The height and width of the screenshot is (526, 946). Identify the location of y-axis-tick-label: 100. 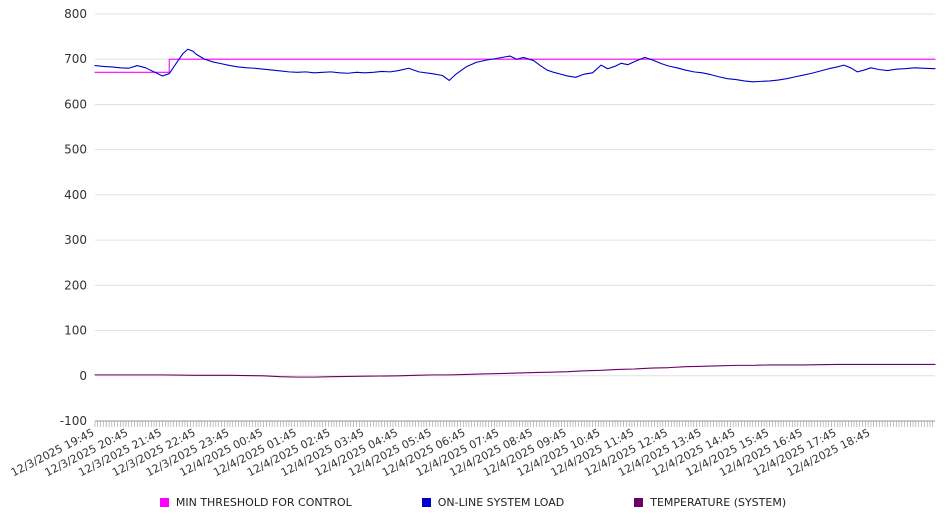
(75, 331).